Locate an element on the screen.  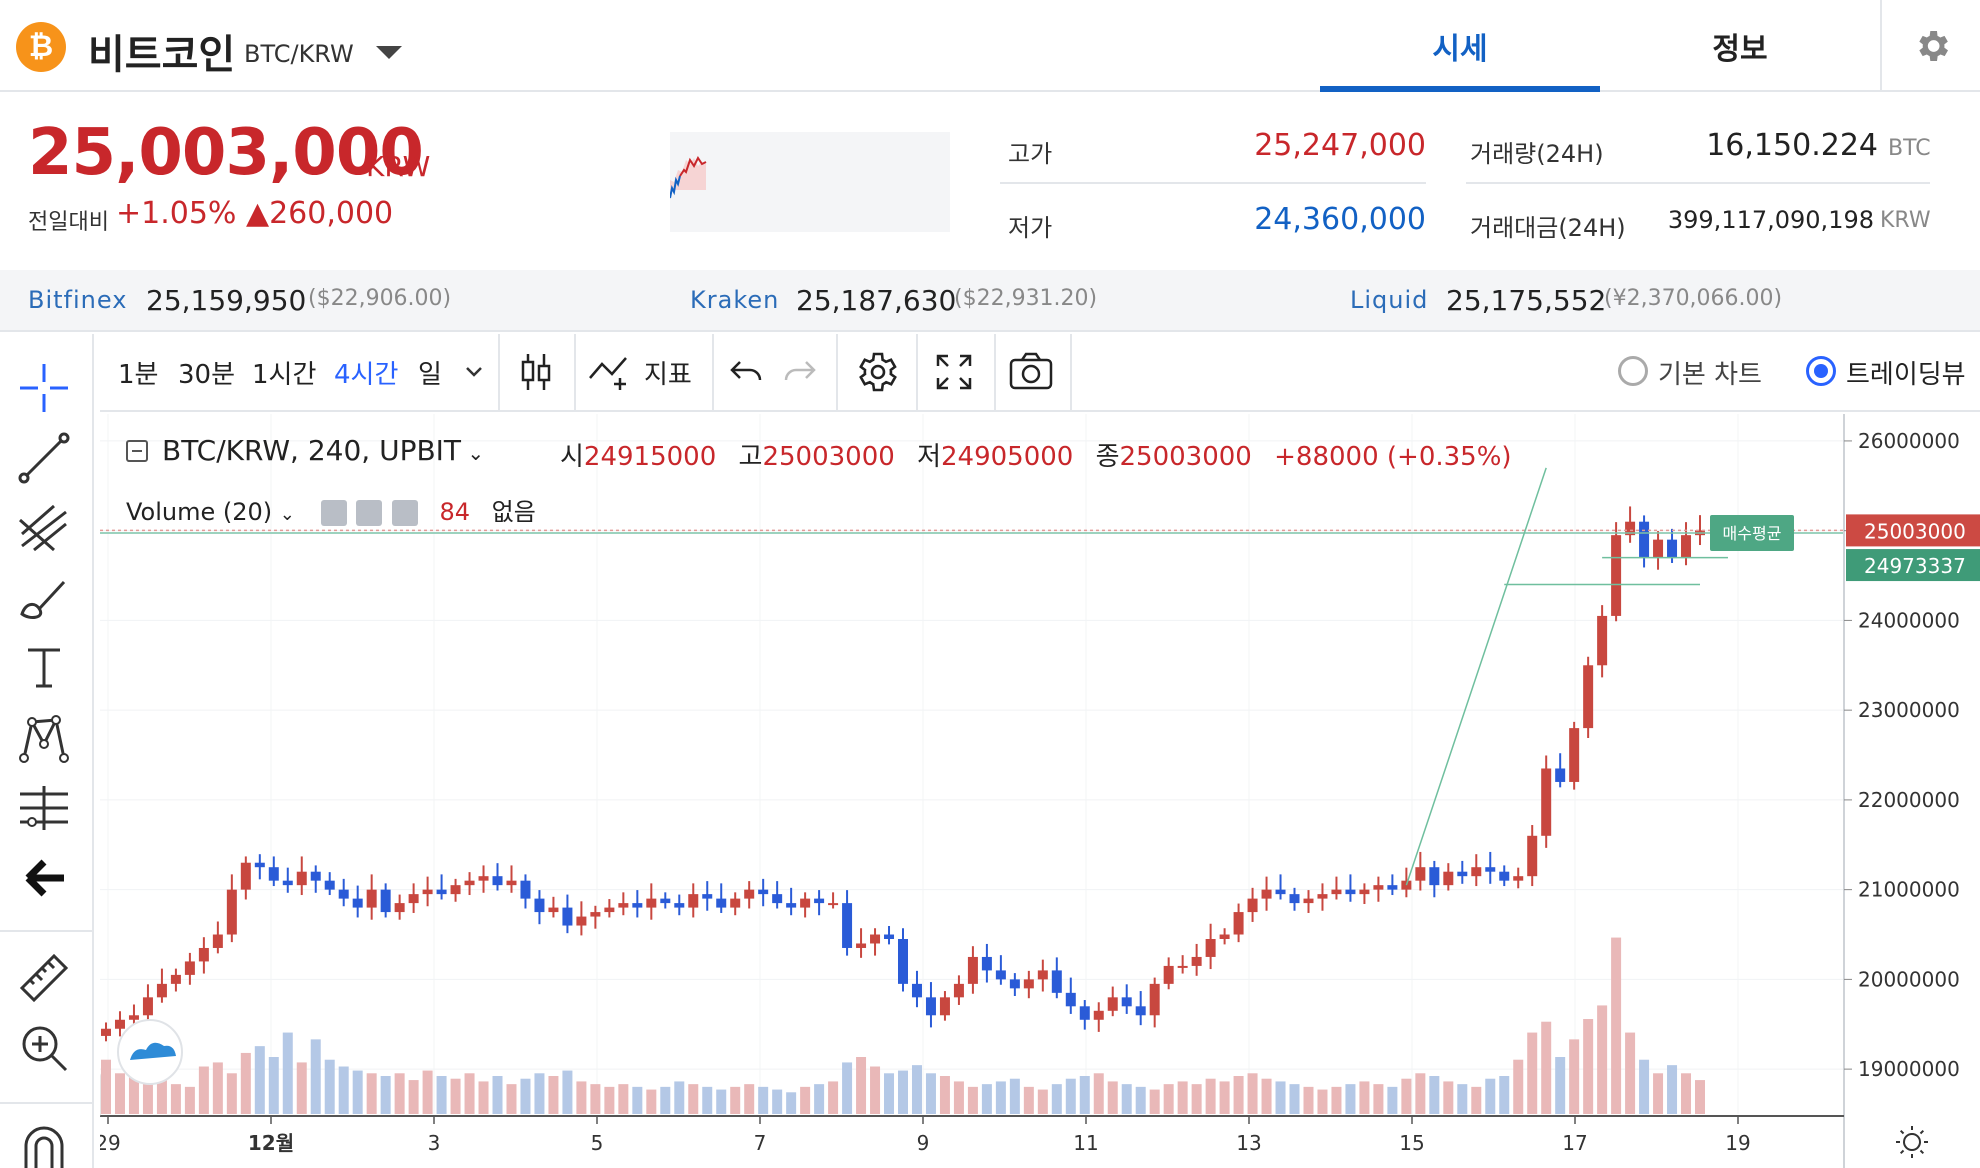
collapse-legend-icon is located at coordinates (137, 451).